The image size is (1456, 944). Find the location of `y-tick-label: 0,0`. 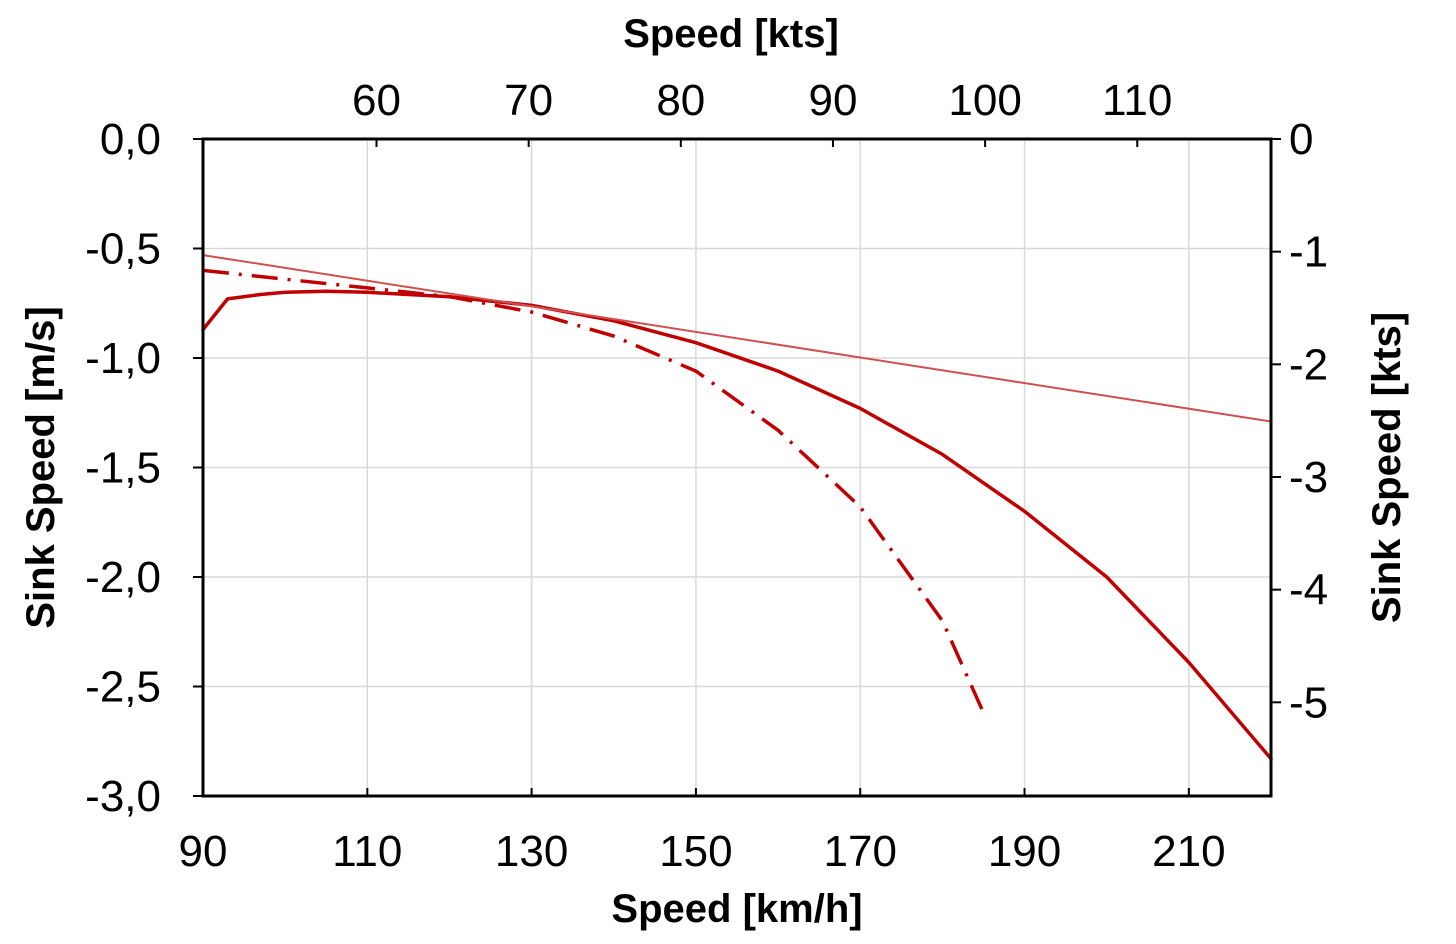

y-tick-label: 0,0 is located at coordinates (130, 139).